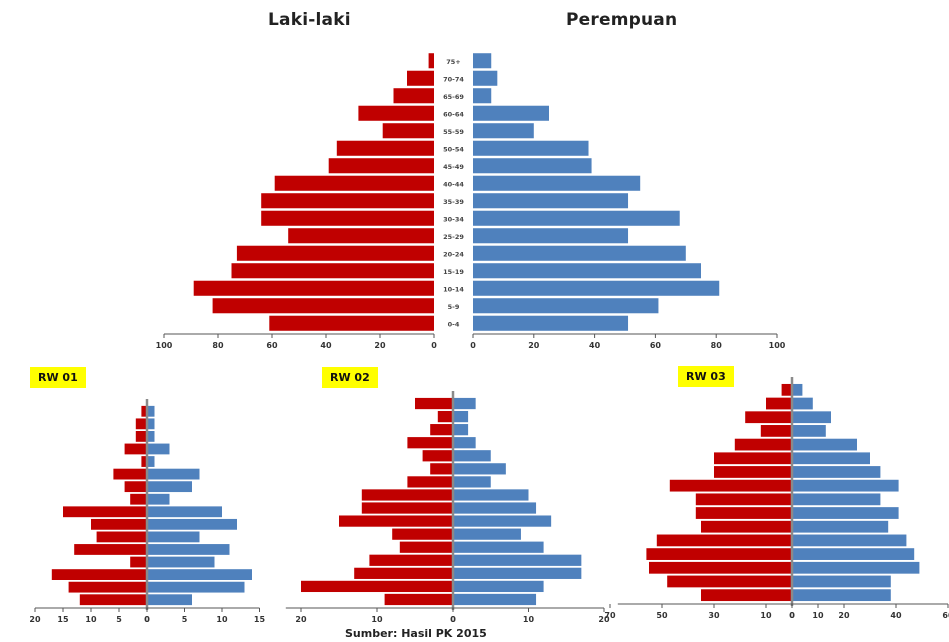 This screenshot has width=949, height=642. I want to click on main-age-label-7: 35-39, so click(453, 202).